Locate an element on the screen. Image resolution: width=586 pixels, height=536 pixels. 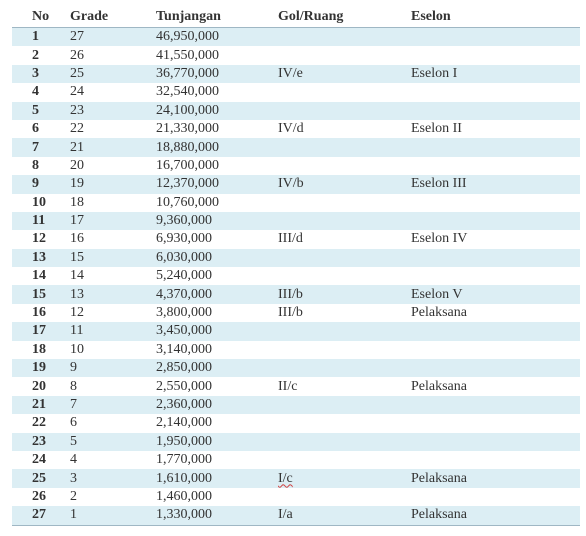
table-row: 1 27 46,950,000 is located at coordinates (296, 37).